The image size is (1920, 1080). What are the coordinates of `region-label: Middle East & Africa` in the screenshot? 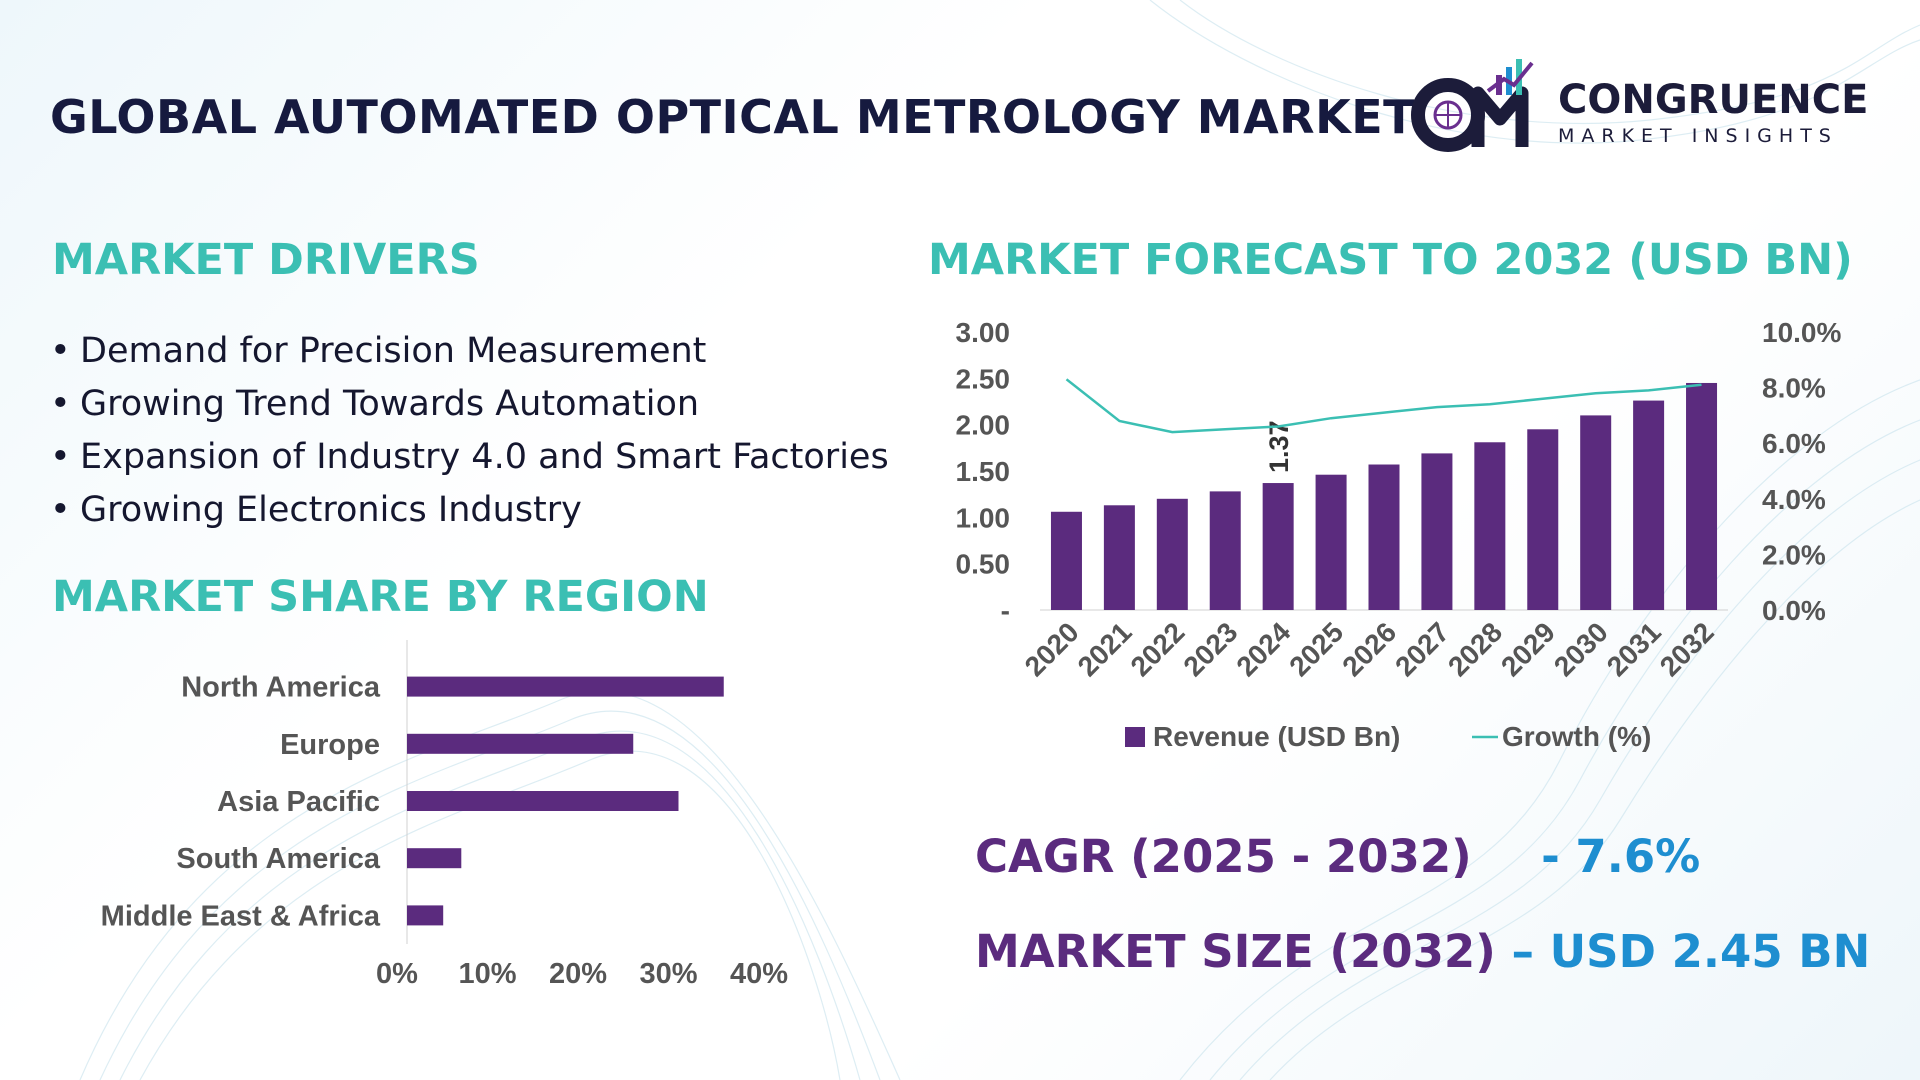 It's located at (241, 916).